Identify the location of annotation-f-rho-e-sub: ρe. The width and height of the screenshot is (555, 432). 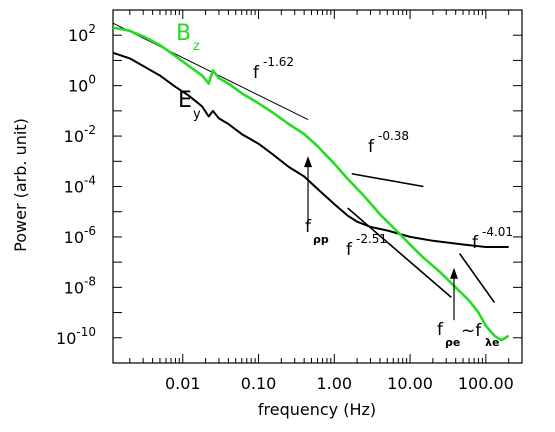
(452, 342).